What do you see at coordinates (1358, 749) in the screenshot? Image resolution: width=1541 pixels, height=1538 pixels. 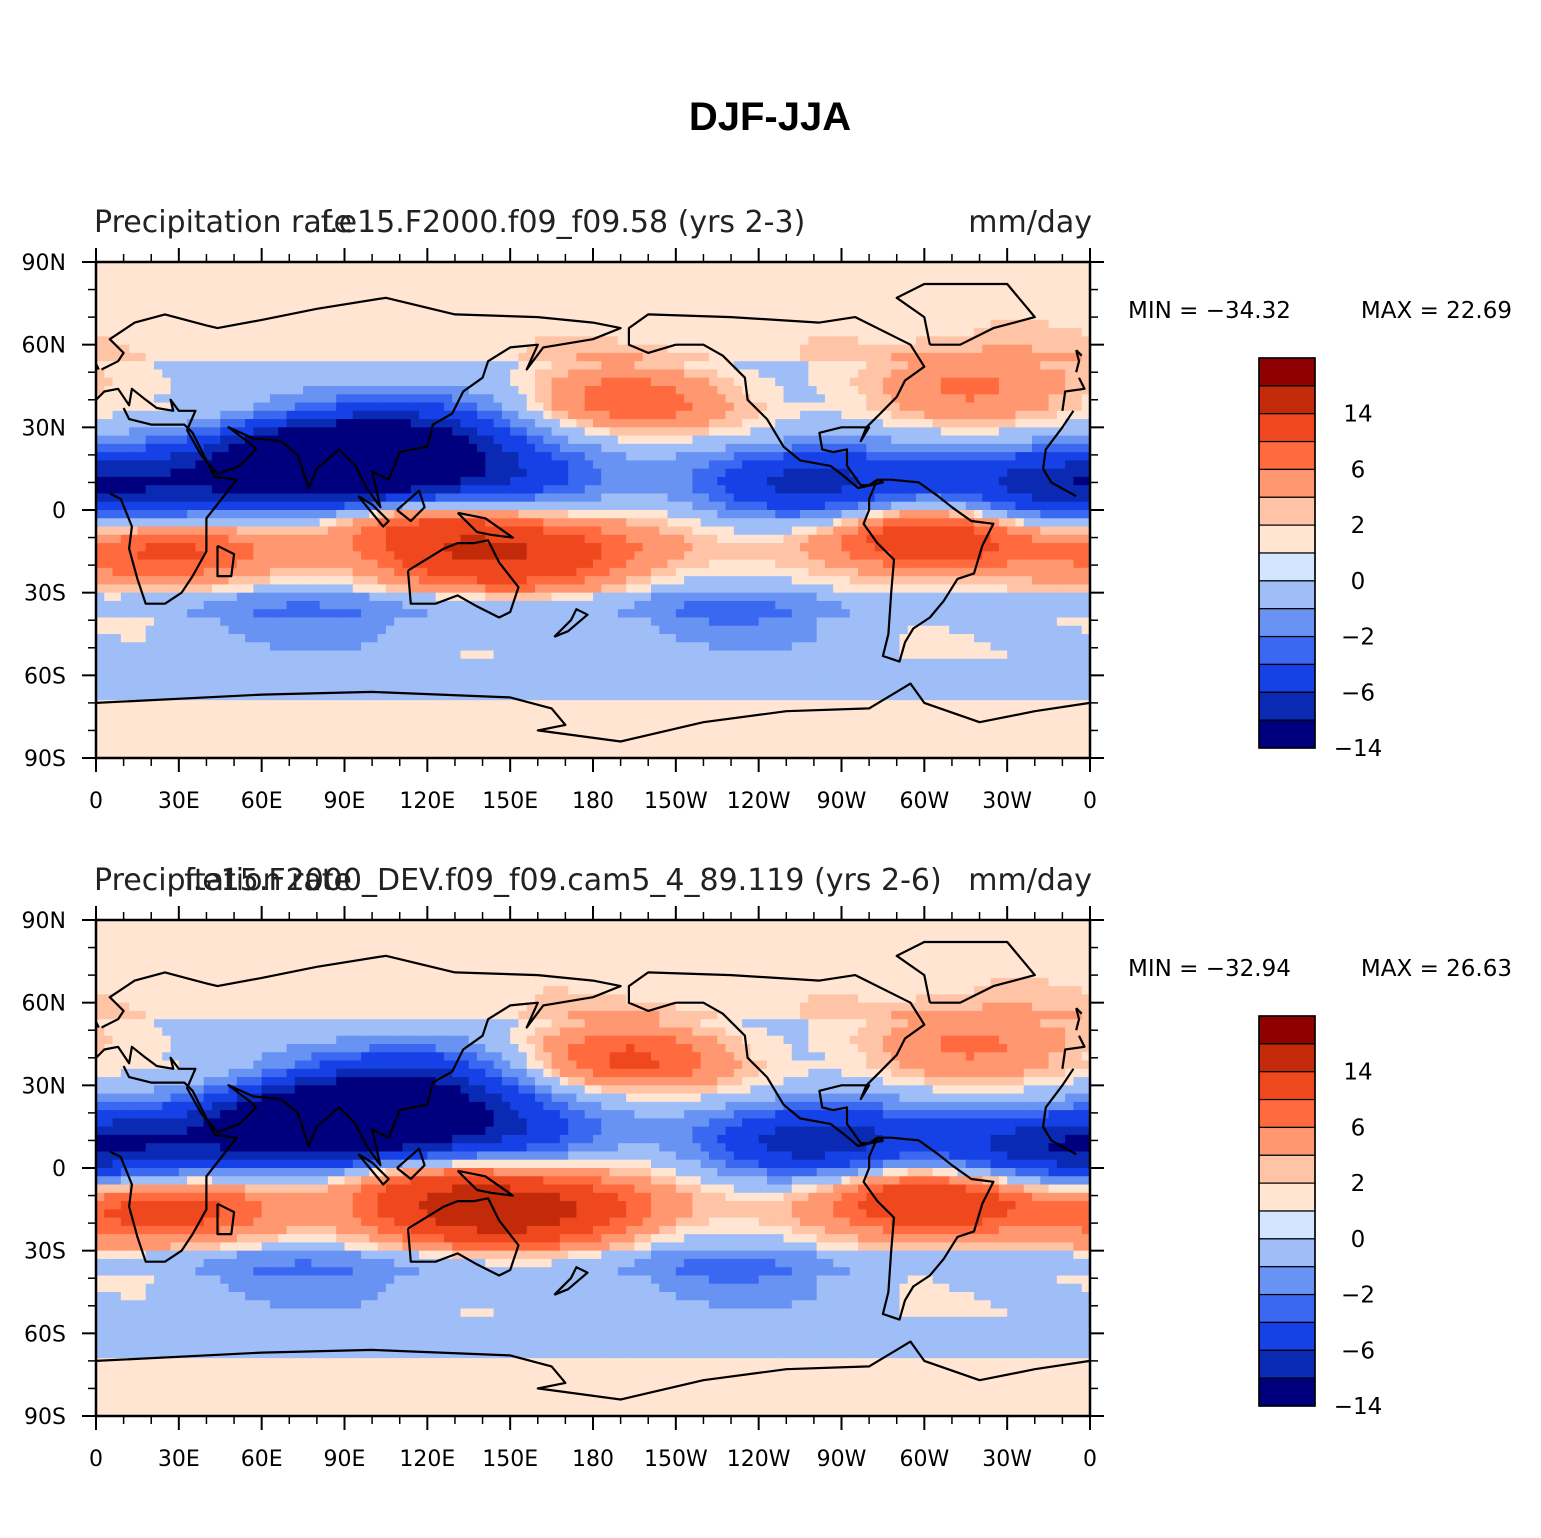 I see `colorbar-label: −14` at bounding box center [1358, 749].